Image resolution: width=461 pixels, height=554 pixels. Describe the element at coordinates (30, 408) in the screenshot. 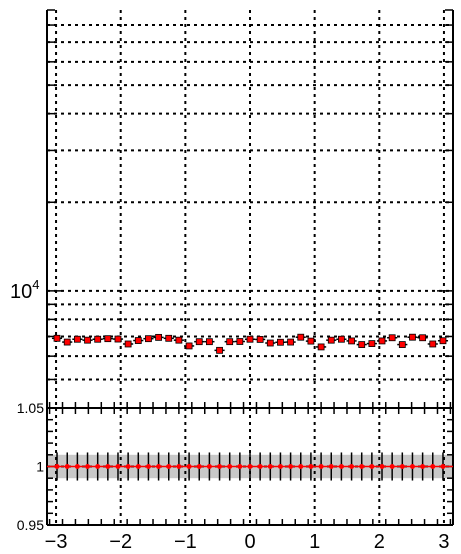

I see `ratio-y-tick-label: 1.05` at that location.